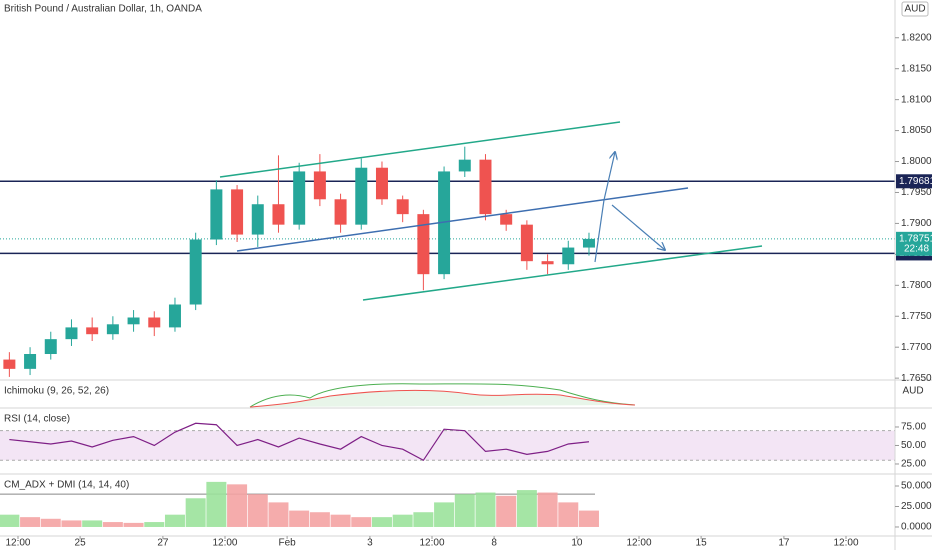 The width and height of the screenshot is (932, 550). Describe the element at coordinates (287, 543) in the screenshot. I see `x-tick-label: Feb` at that location.